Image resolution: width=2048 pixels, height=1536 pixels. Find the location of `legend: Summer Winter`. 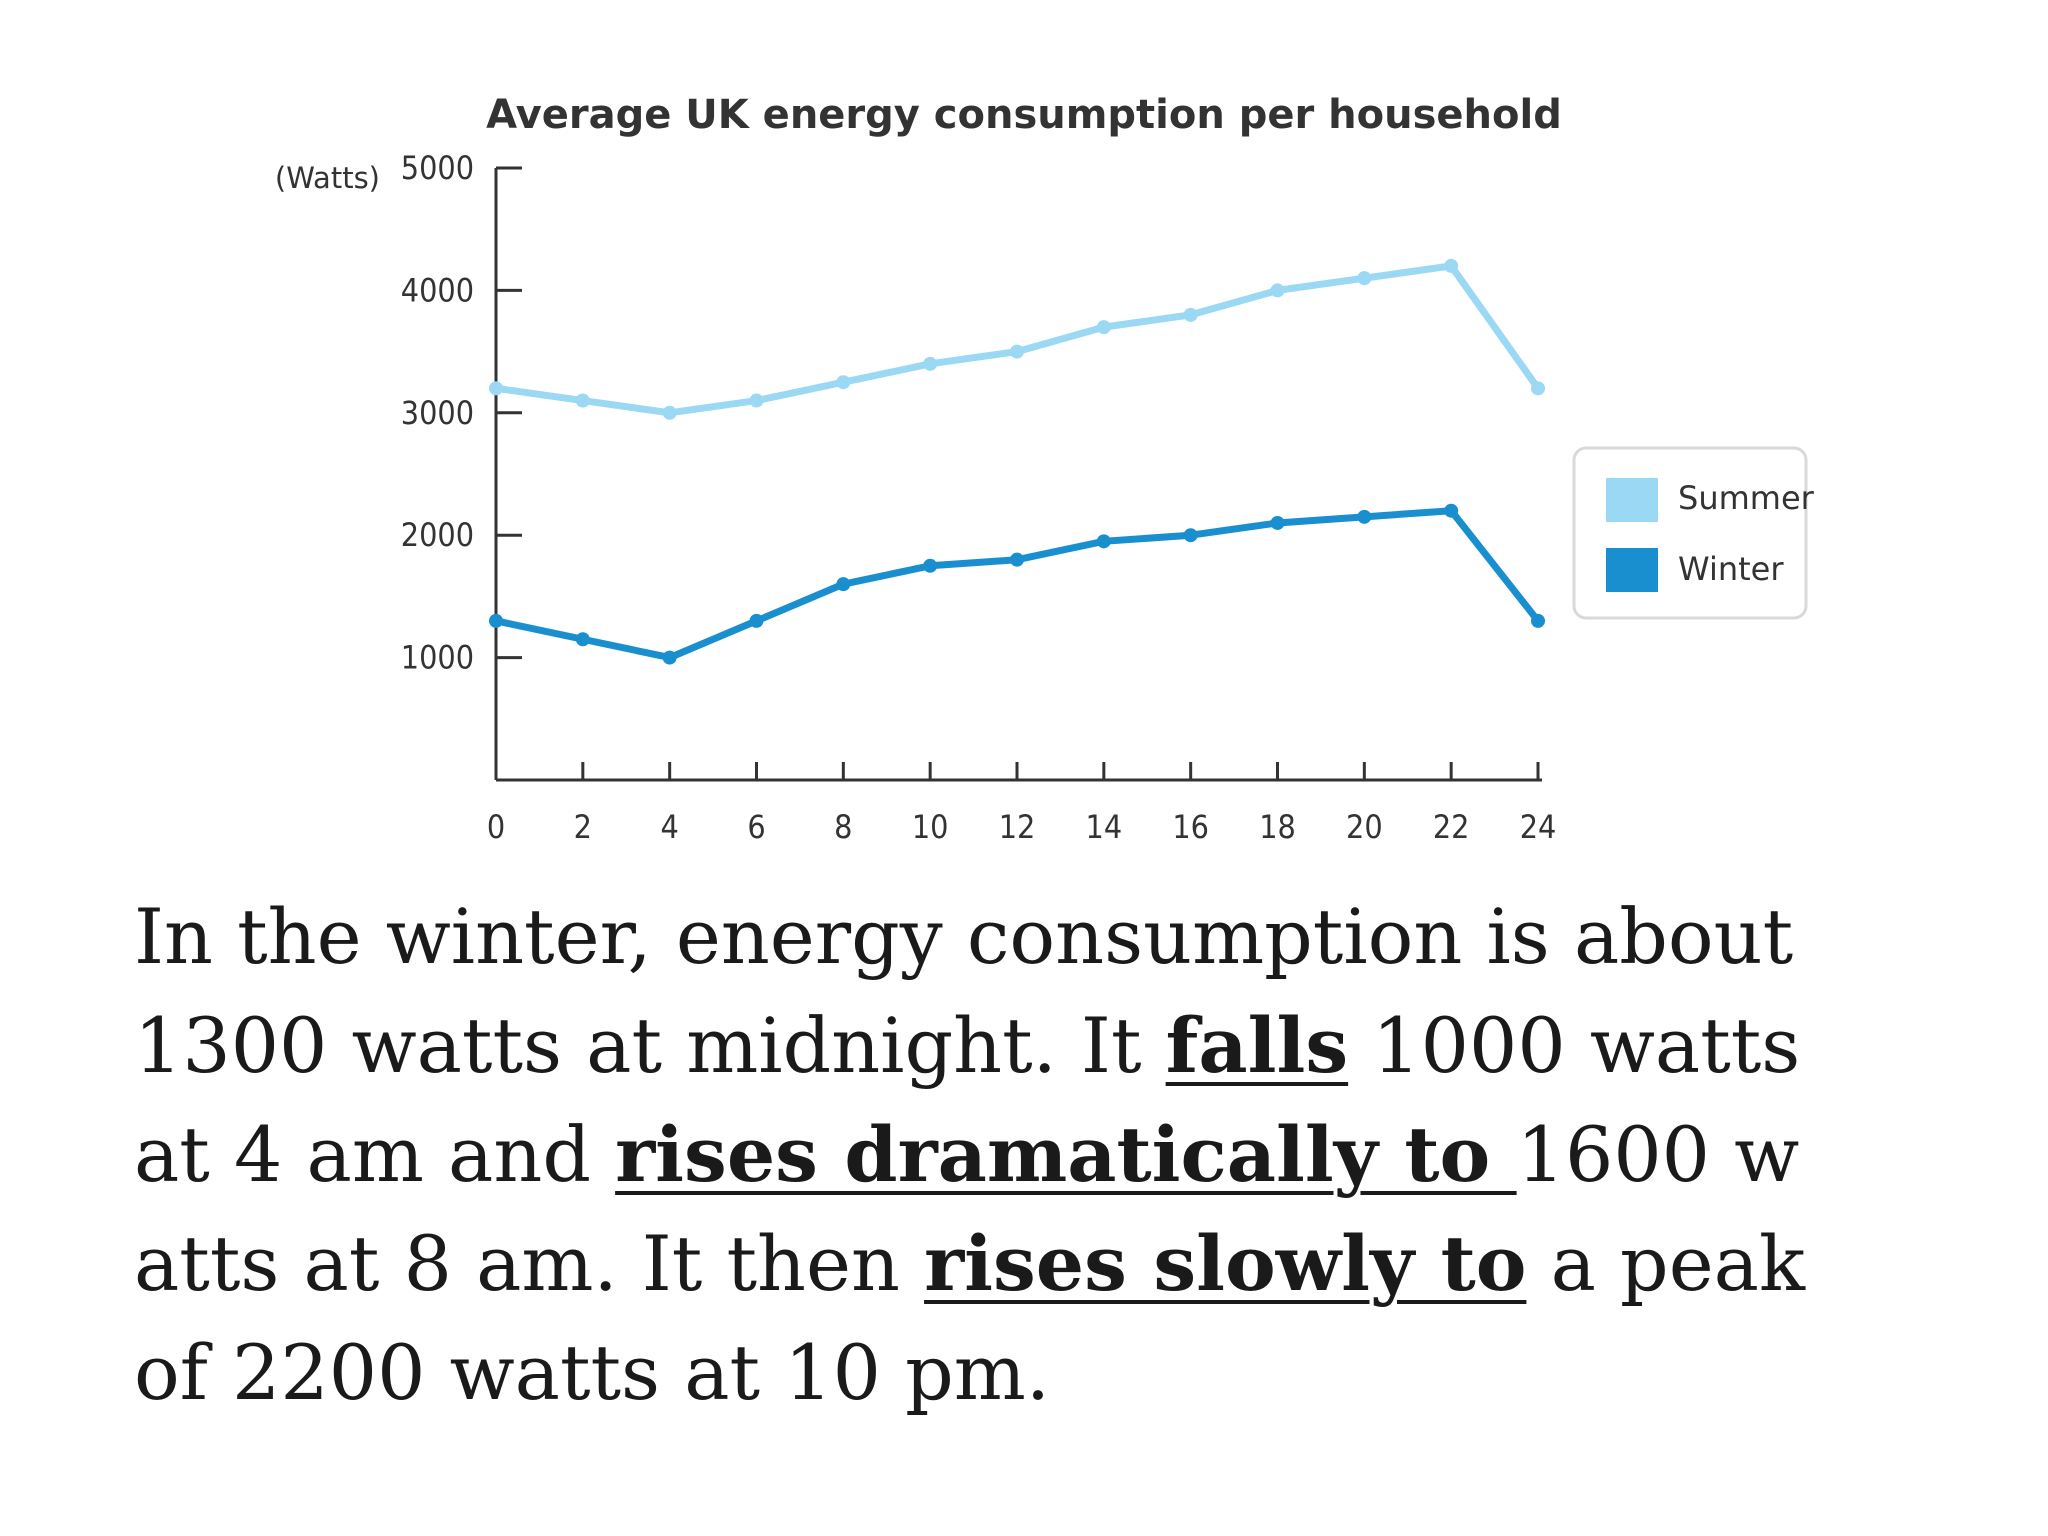

legend: Summer Winter is located at coordinates (1693, 533).